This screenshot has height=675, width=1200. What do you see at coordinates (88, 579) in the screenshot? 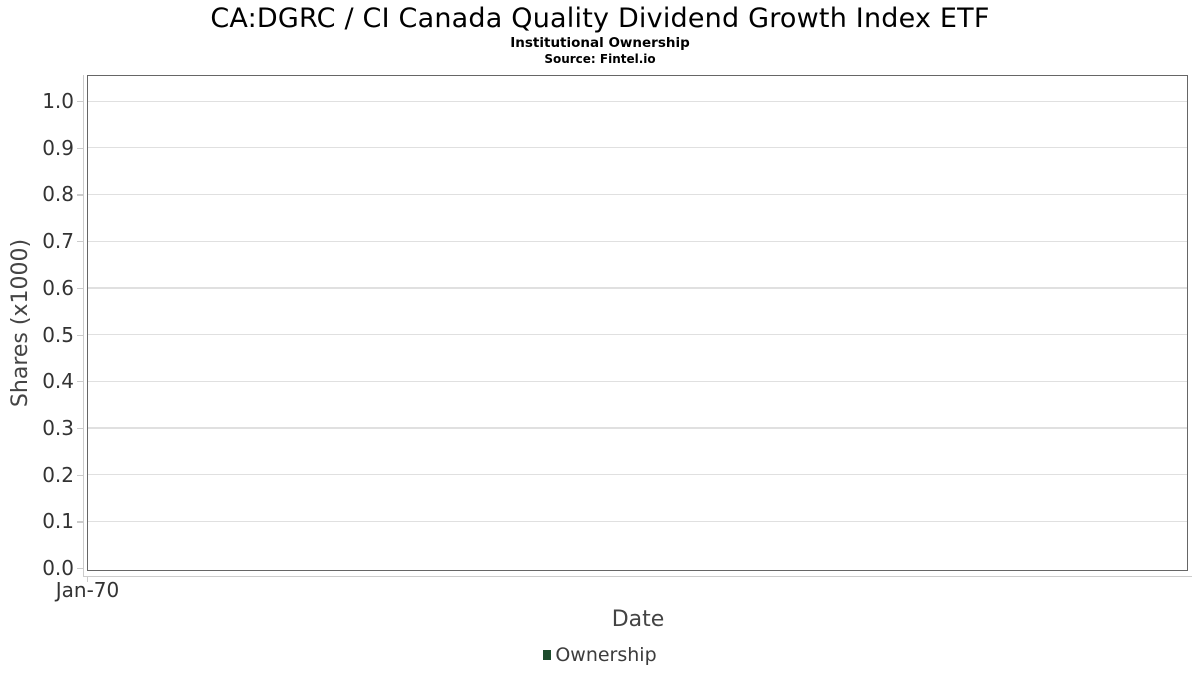
I see `x-axis-tick` at bounding box center [88, 579].